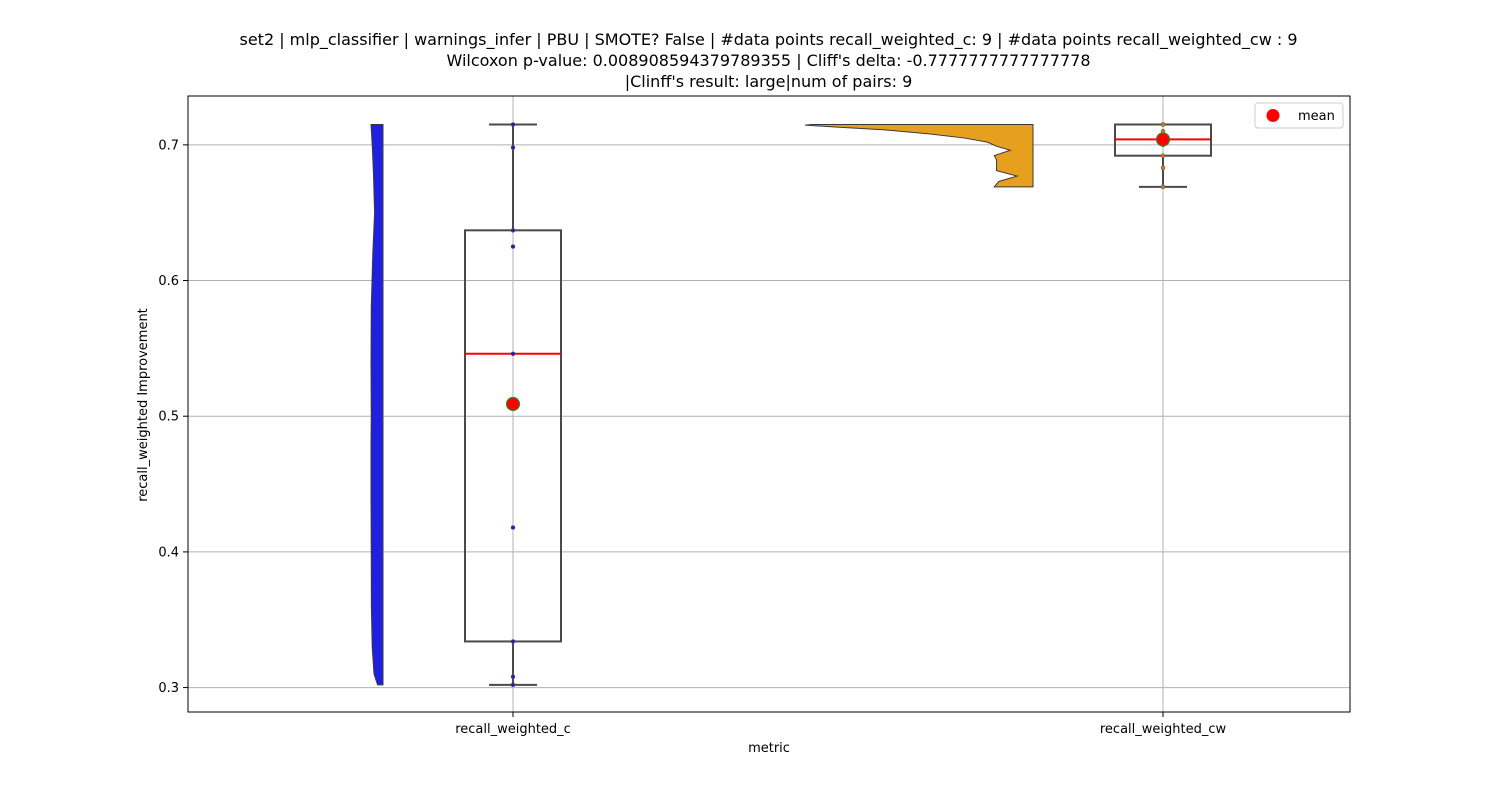 The height and width of the screenshot is (800, 1500). Describe the element at coordinates (168, 281) in the screenshot. I see `y-tick-label: 0.6` at that location.